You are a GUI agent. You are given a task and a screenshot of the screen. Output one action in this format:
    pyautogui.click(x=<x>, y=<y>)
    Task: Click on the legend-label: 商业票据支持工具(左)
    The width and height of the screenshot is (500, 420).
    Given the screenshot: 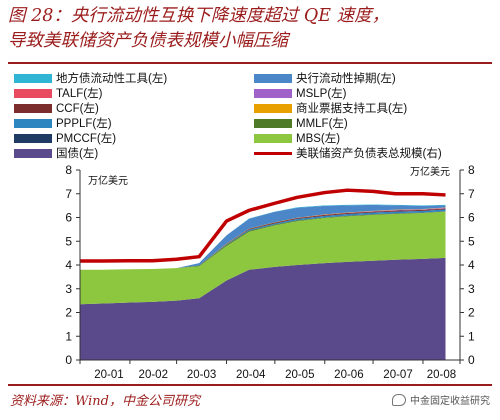 What is the action you would take?
    pyautogui.click(x=352, y=109)
    